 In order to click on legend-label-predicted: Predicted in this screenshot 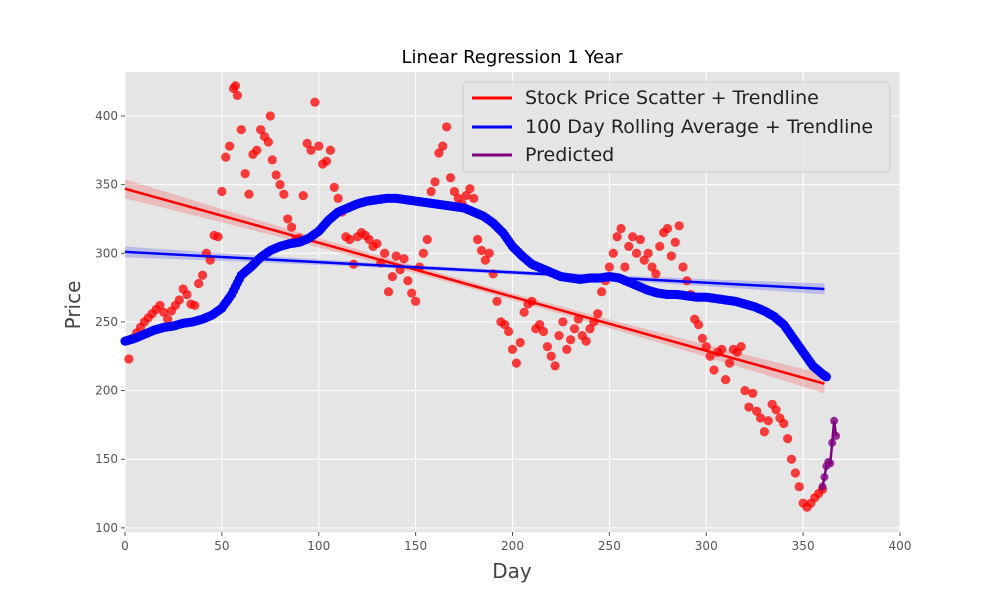, I will do `click(569, 155)`.